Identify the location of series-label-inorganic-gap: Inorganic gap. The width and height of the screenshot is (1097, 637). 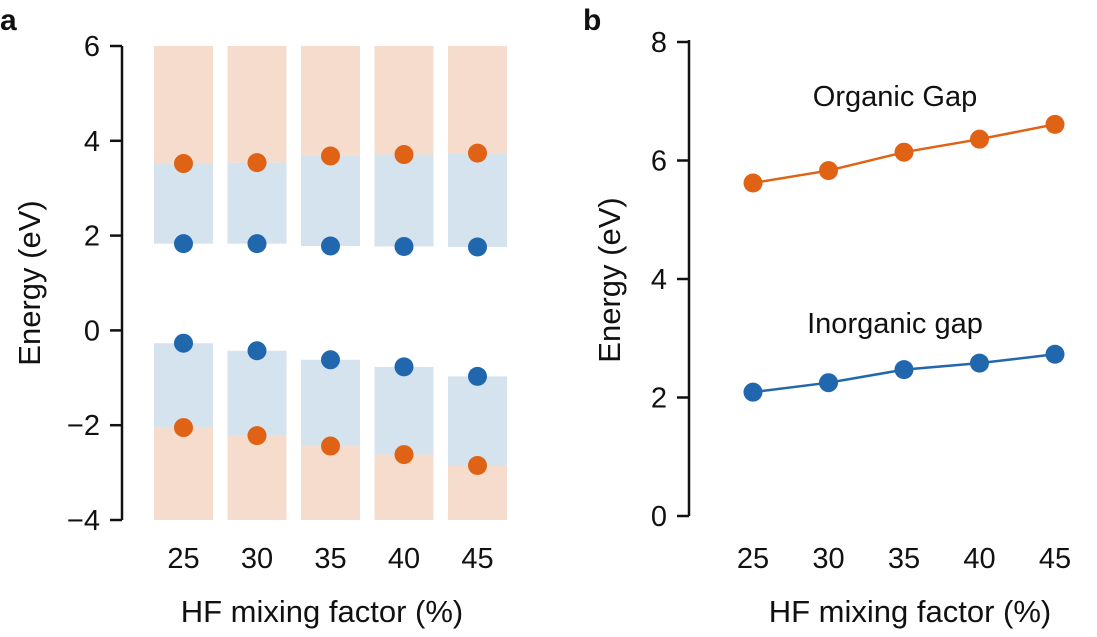
(895, 324).